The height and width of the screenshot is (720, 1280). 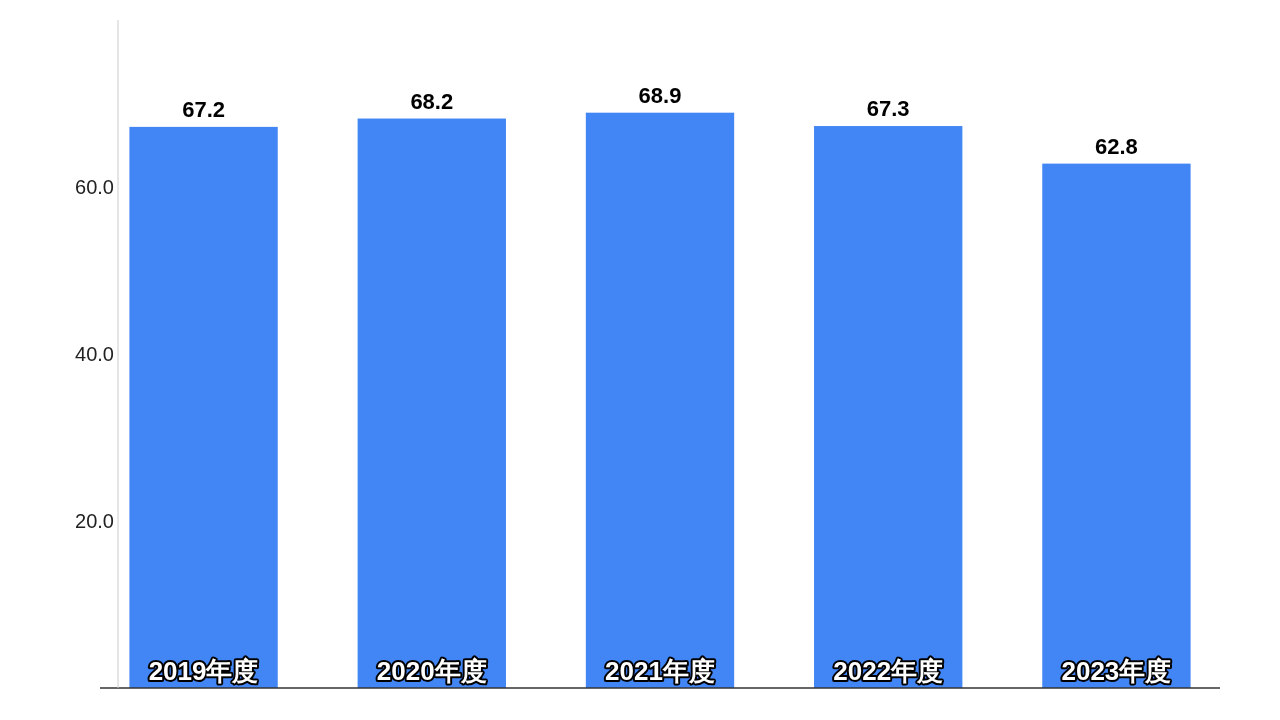 I want to click on x-tick-label: 2023年度, so click(x=1116, y=671).